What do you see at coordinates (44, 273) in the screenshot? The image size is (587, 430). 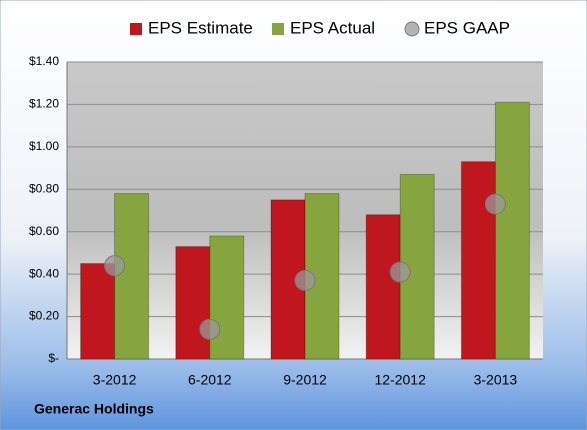 I see `y-tick-label: $0.40` at bounding box center [44, 273].